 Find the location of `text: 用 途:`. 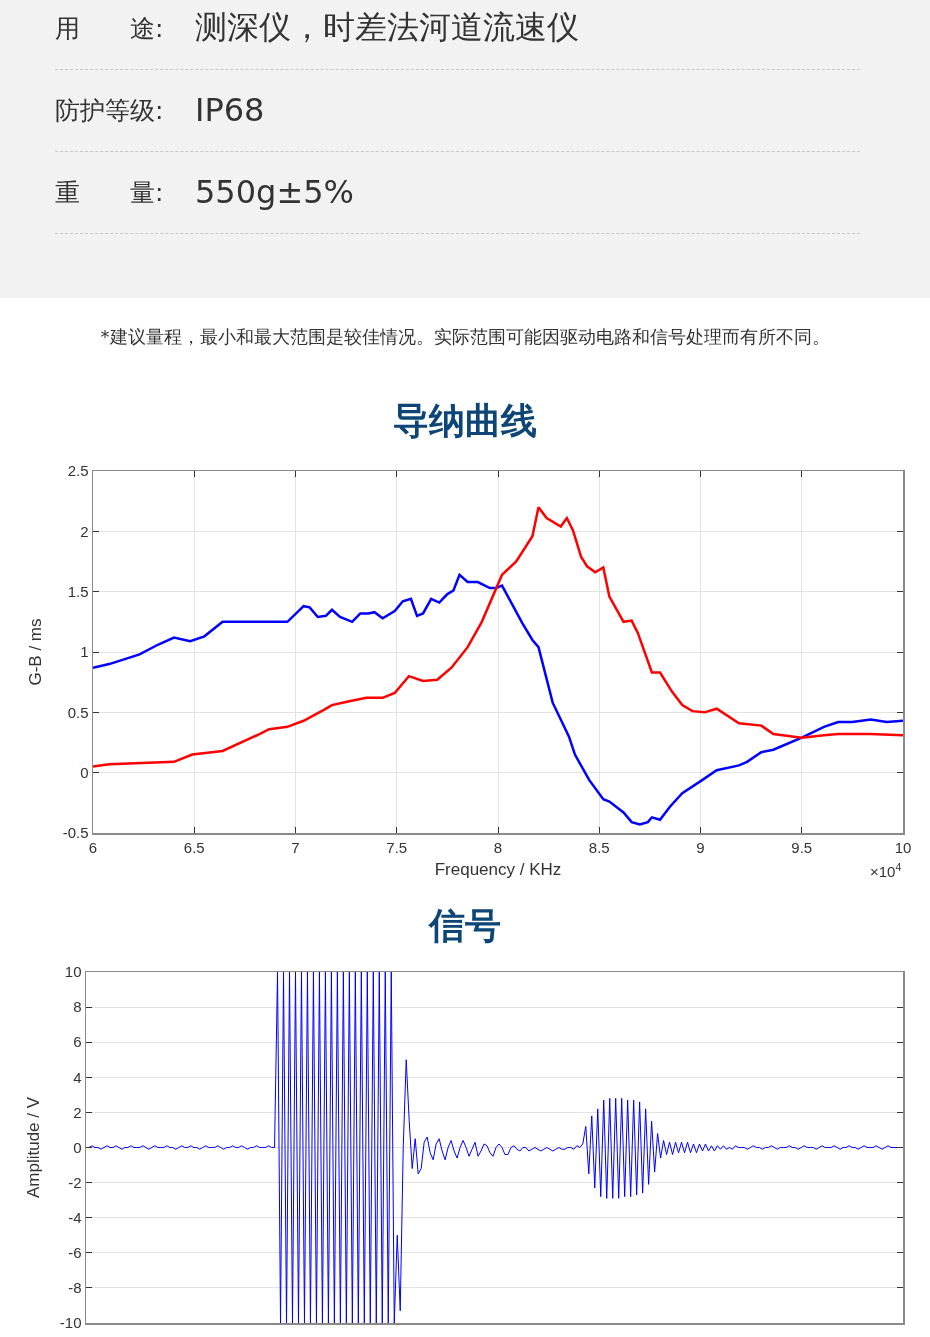

text: 用 途: is located at coordinates (110, 28).